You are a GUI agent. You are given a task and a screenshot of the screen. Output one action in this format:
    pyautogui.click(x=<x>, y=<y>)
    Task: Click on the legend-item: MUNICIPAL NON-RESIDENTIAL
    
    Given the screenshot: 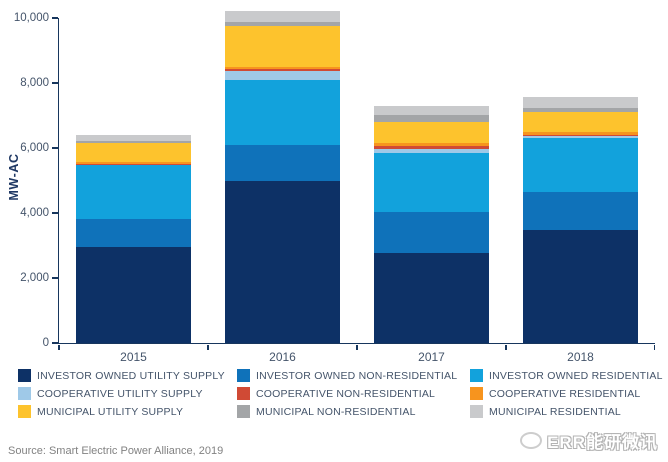 What is the action you would take?
    pyautogui.click(x=353, y=411)
    